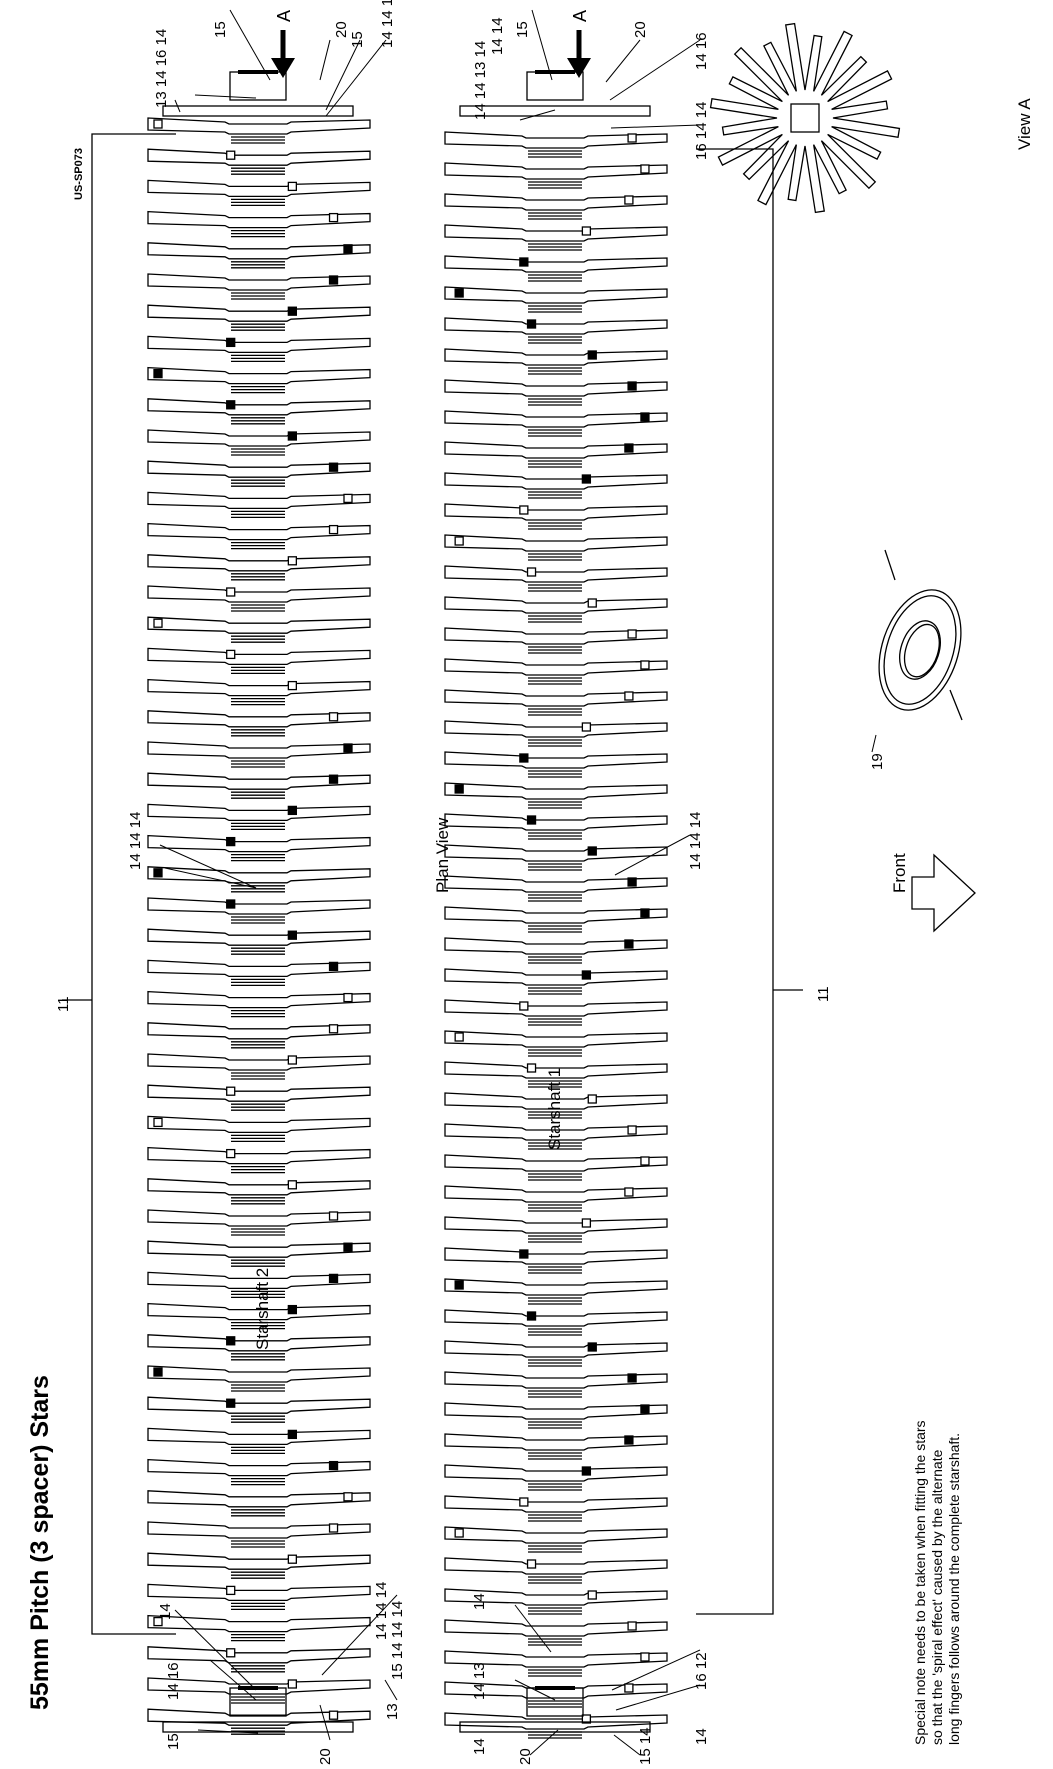  I want to click on front-label: Front, so click(899, 873).